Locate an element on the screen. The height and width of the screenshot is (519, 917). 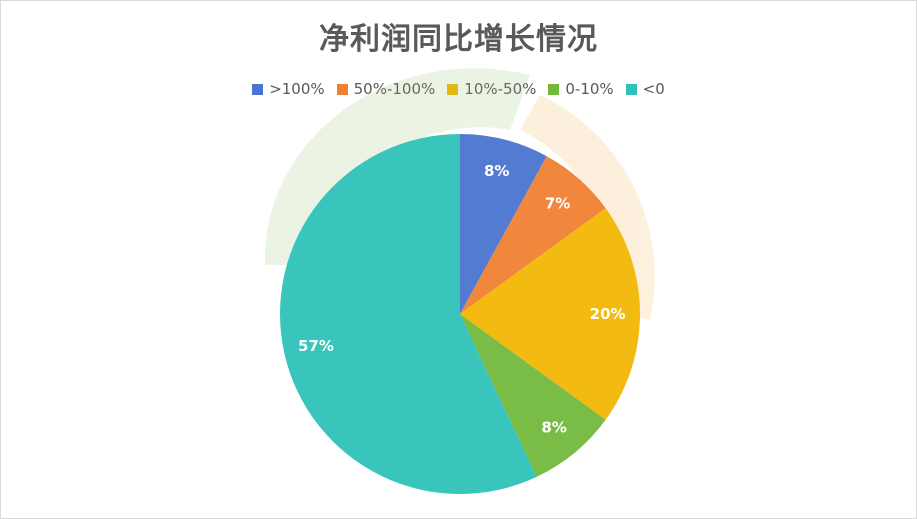
data-label: 7% is located at coordinates (557, 203).